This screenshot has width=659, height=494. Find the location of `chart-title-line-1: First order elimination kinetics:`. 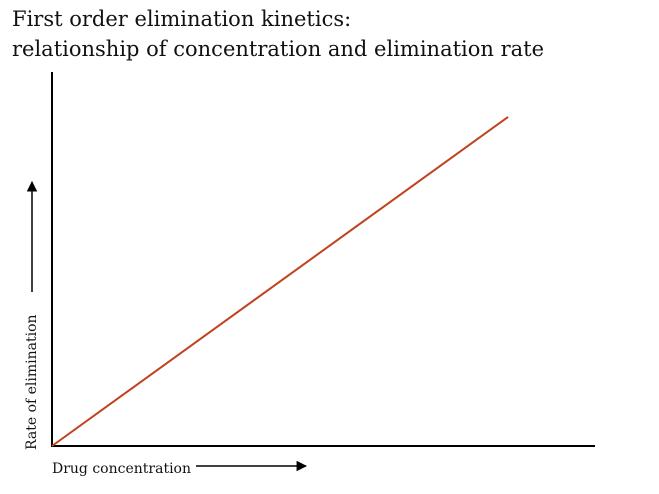

chart-title-line-1: First order elimination kinetics: is located at coordinates (182, 19).